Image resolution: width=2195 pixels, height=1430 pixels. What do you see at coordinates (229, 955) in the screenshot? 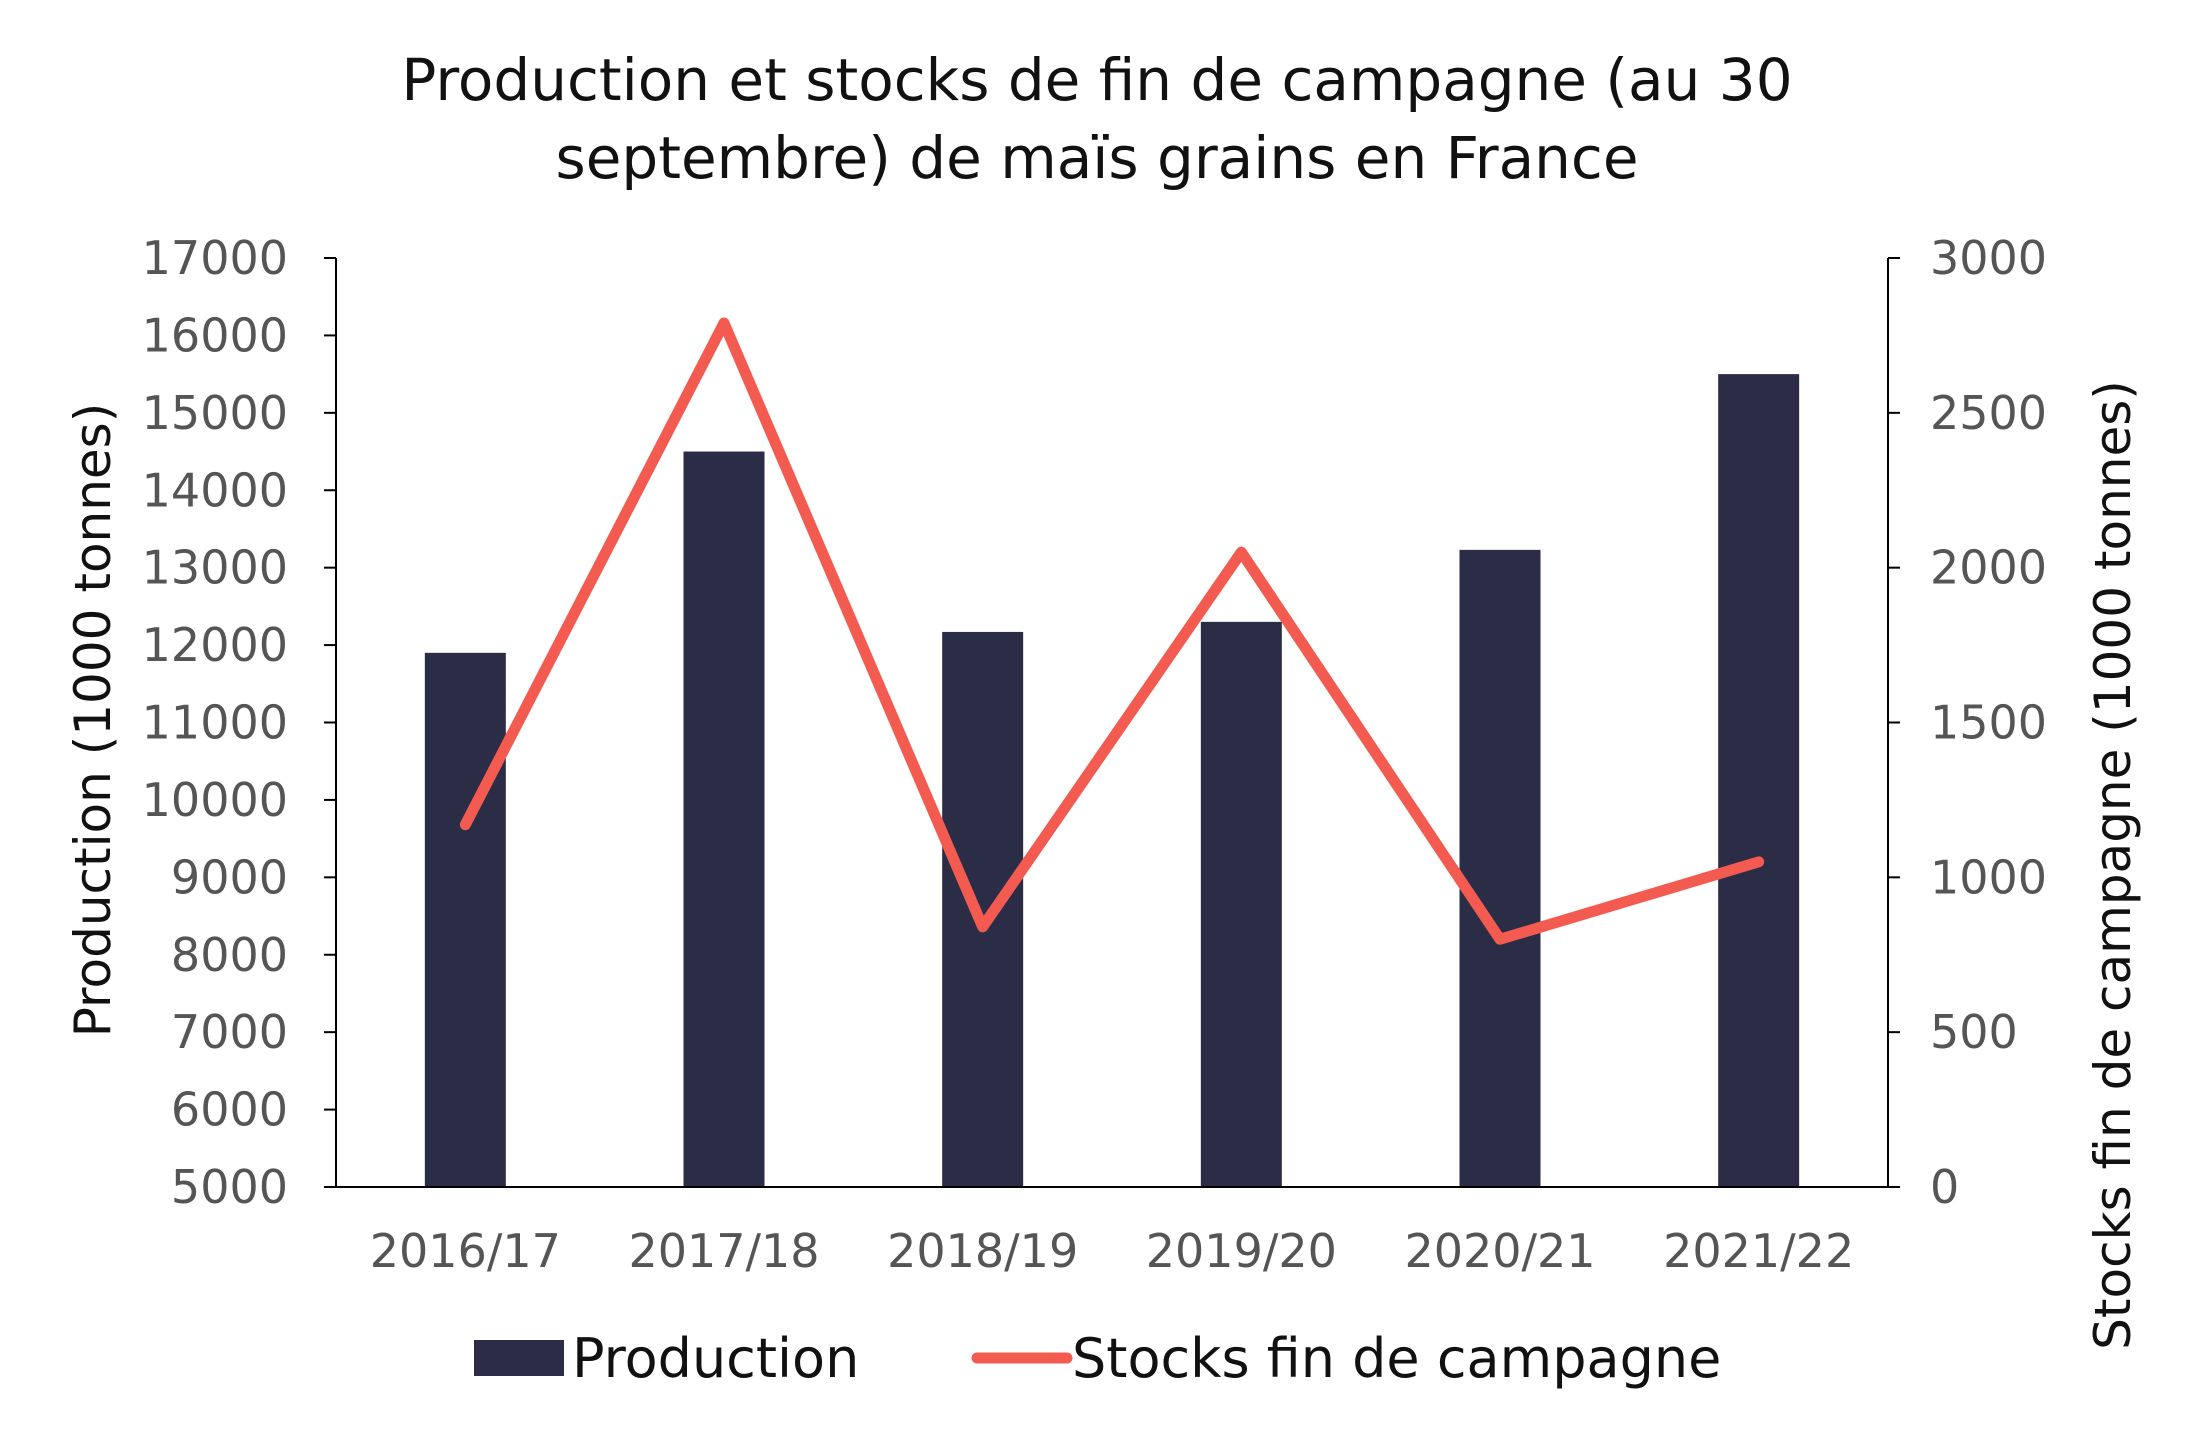
I see `y-left-tick-label: 8000` at bounding box center [229, 955].